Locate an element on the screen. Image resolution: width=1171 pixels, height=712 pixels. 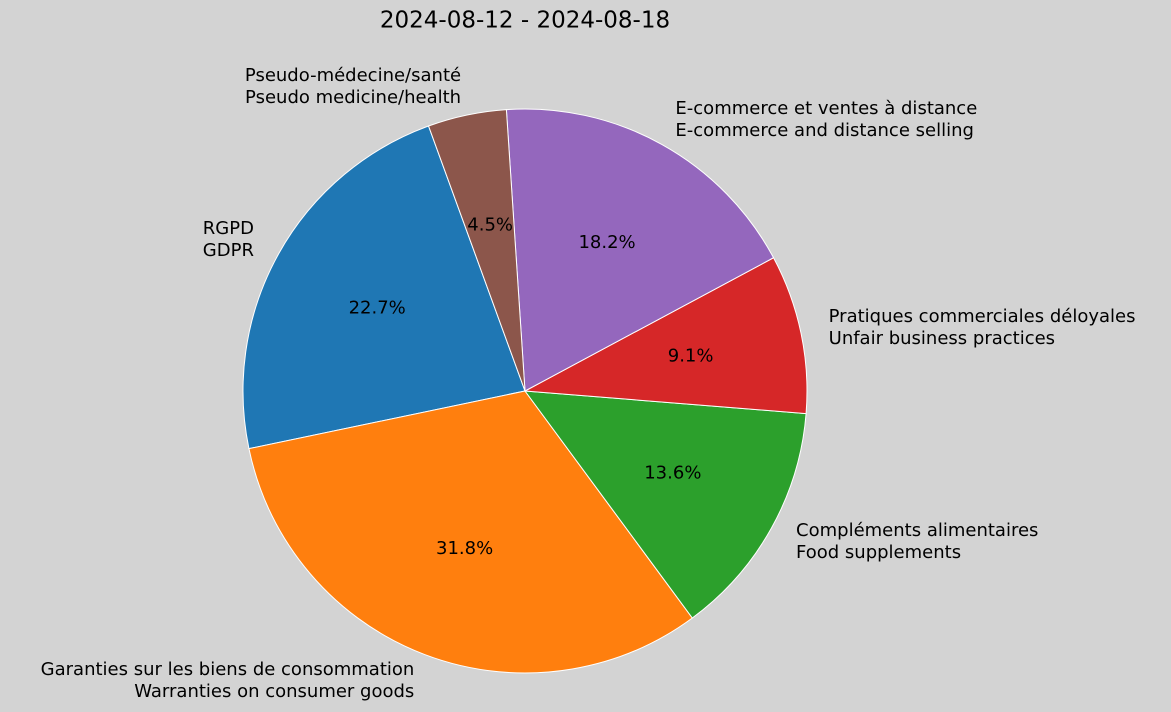
chart-title: 2024-08-12 - 2024-08-18 is located at coordinates (525, 21).